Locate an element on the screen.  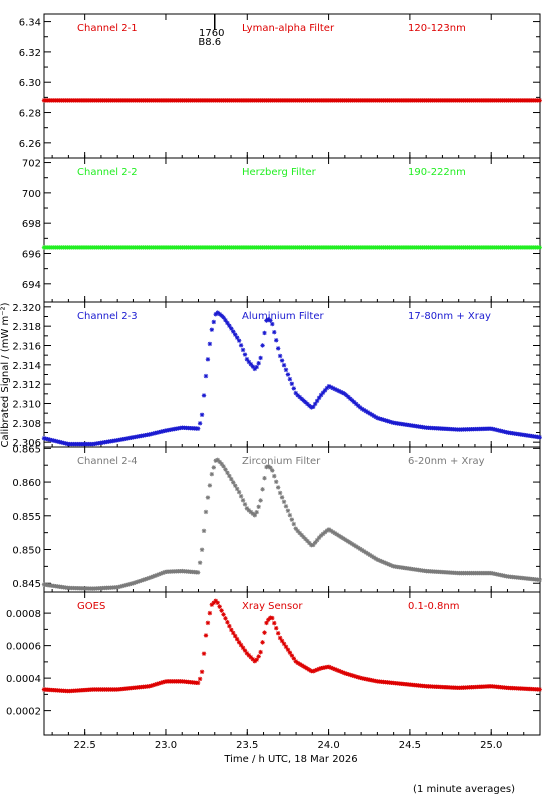
y-tick-label: 0.865 is located at coordinates (26, 449).